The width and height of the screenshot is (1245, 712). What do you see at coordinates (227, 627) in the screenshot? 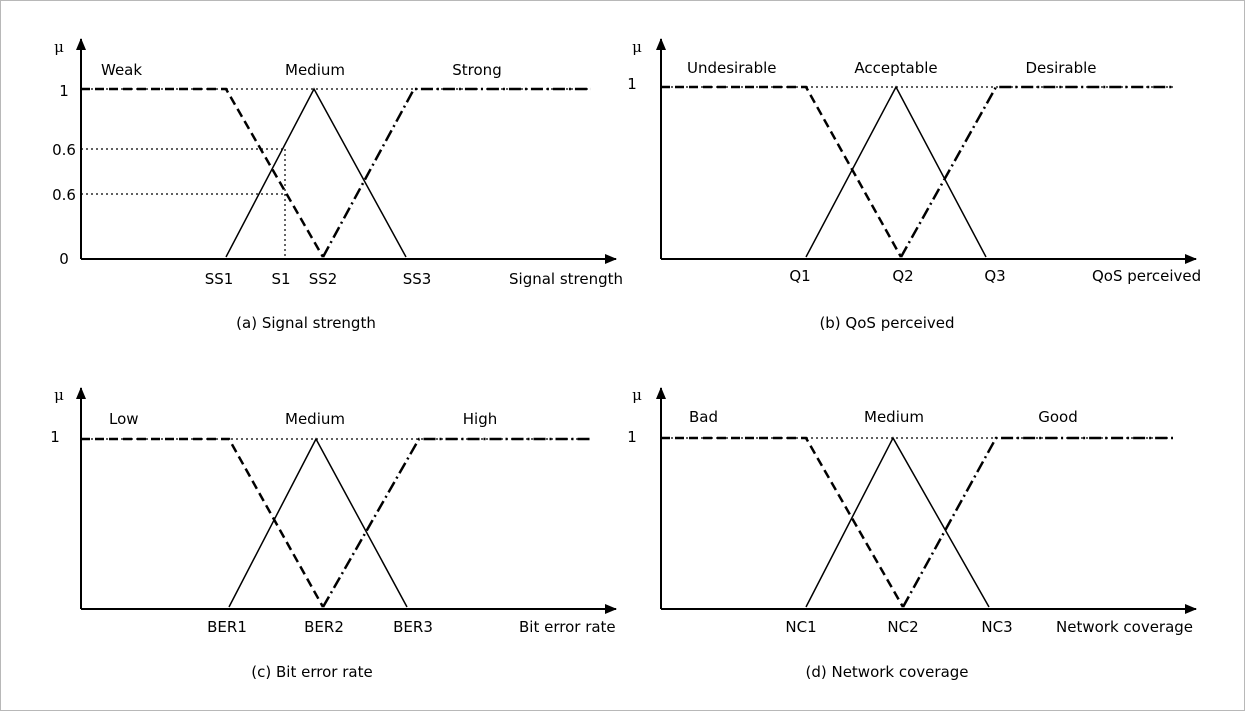
I see `x-tick-label: BER1` at bounding box center [227, 627].